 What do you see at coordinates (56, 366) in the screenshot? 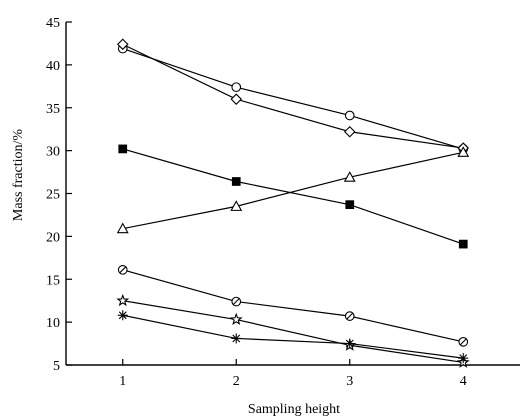
I see `y-tick-label: 5` at bounding box center [56, 366].